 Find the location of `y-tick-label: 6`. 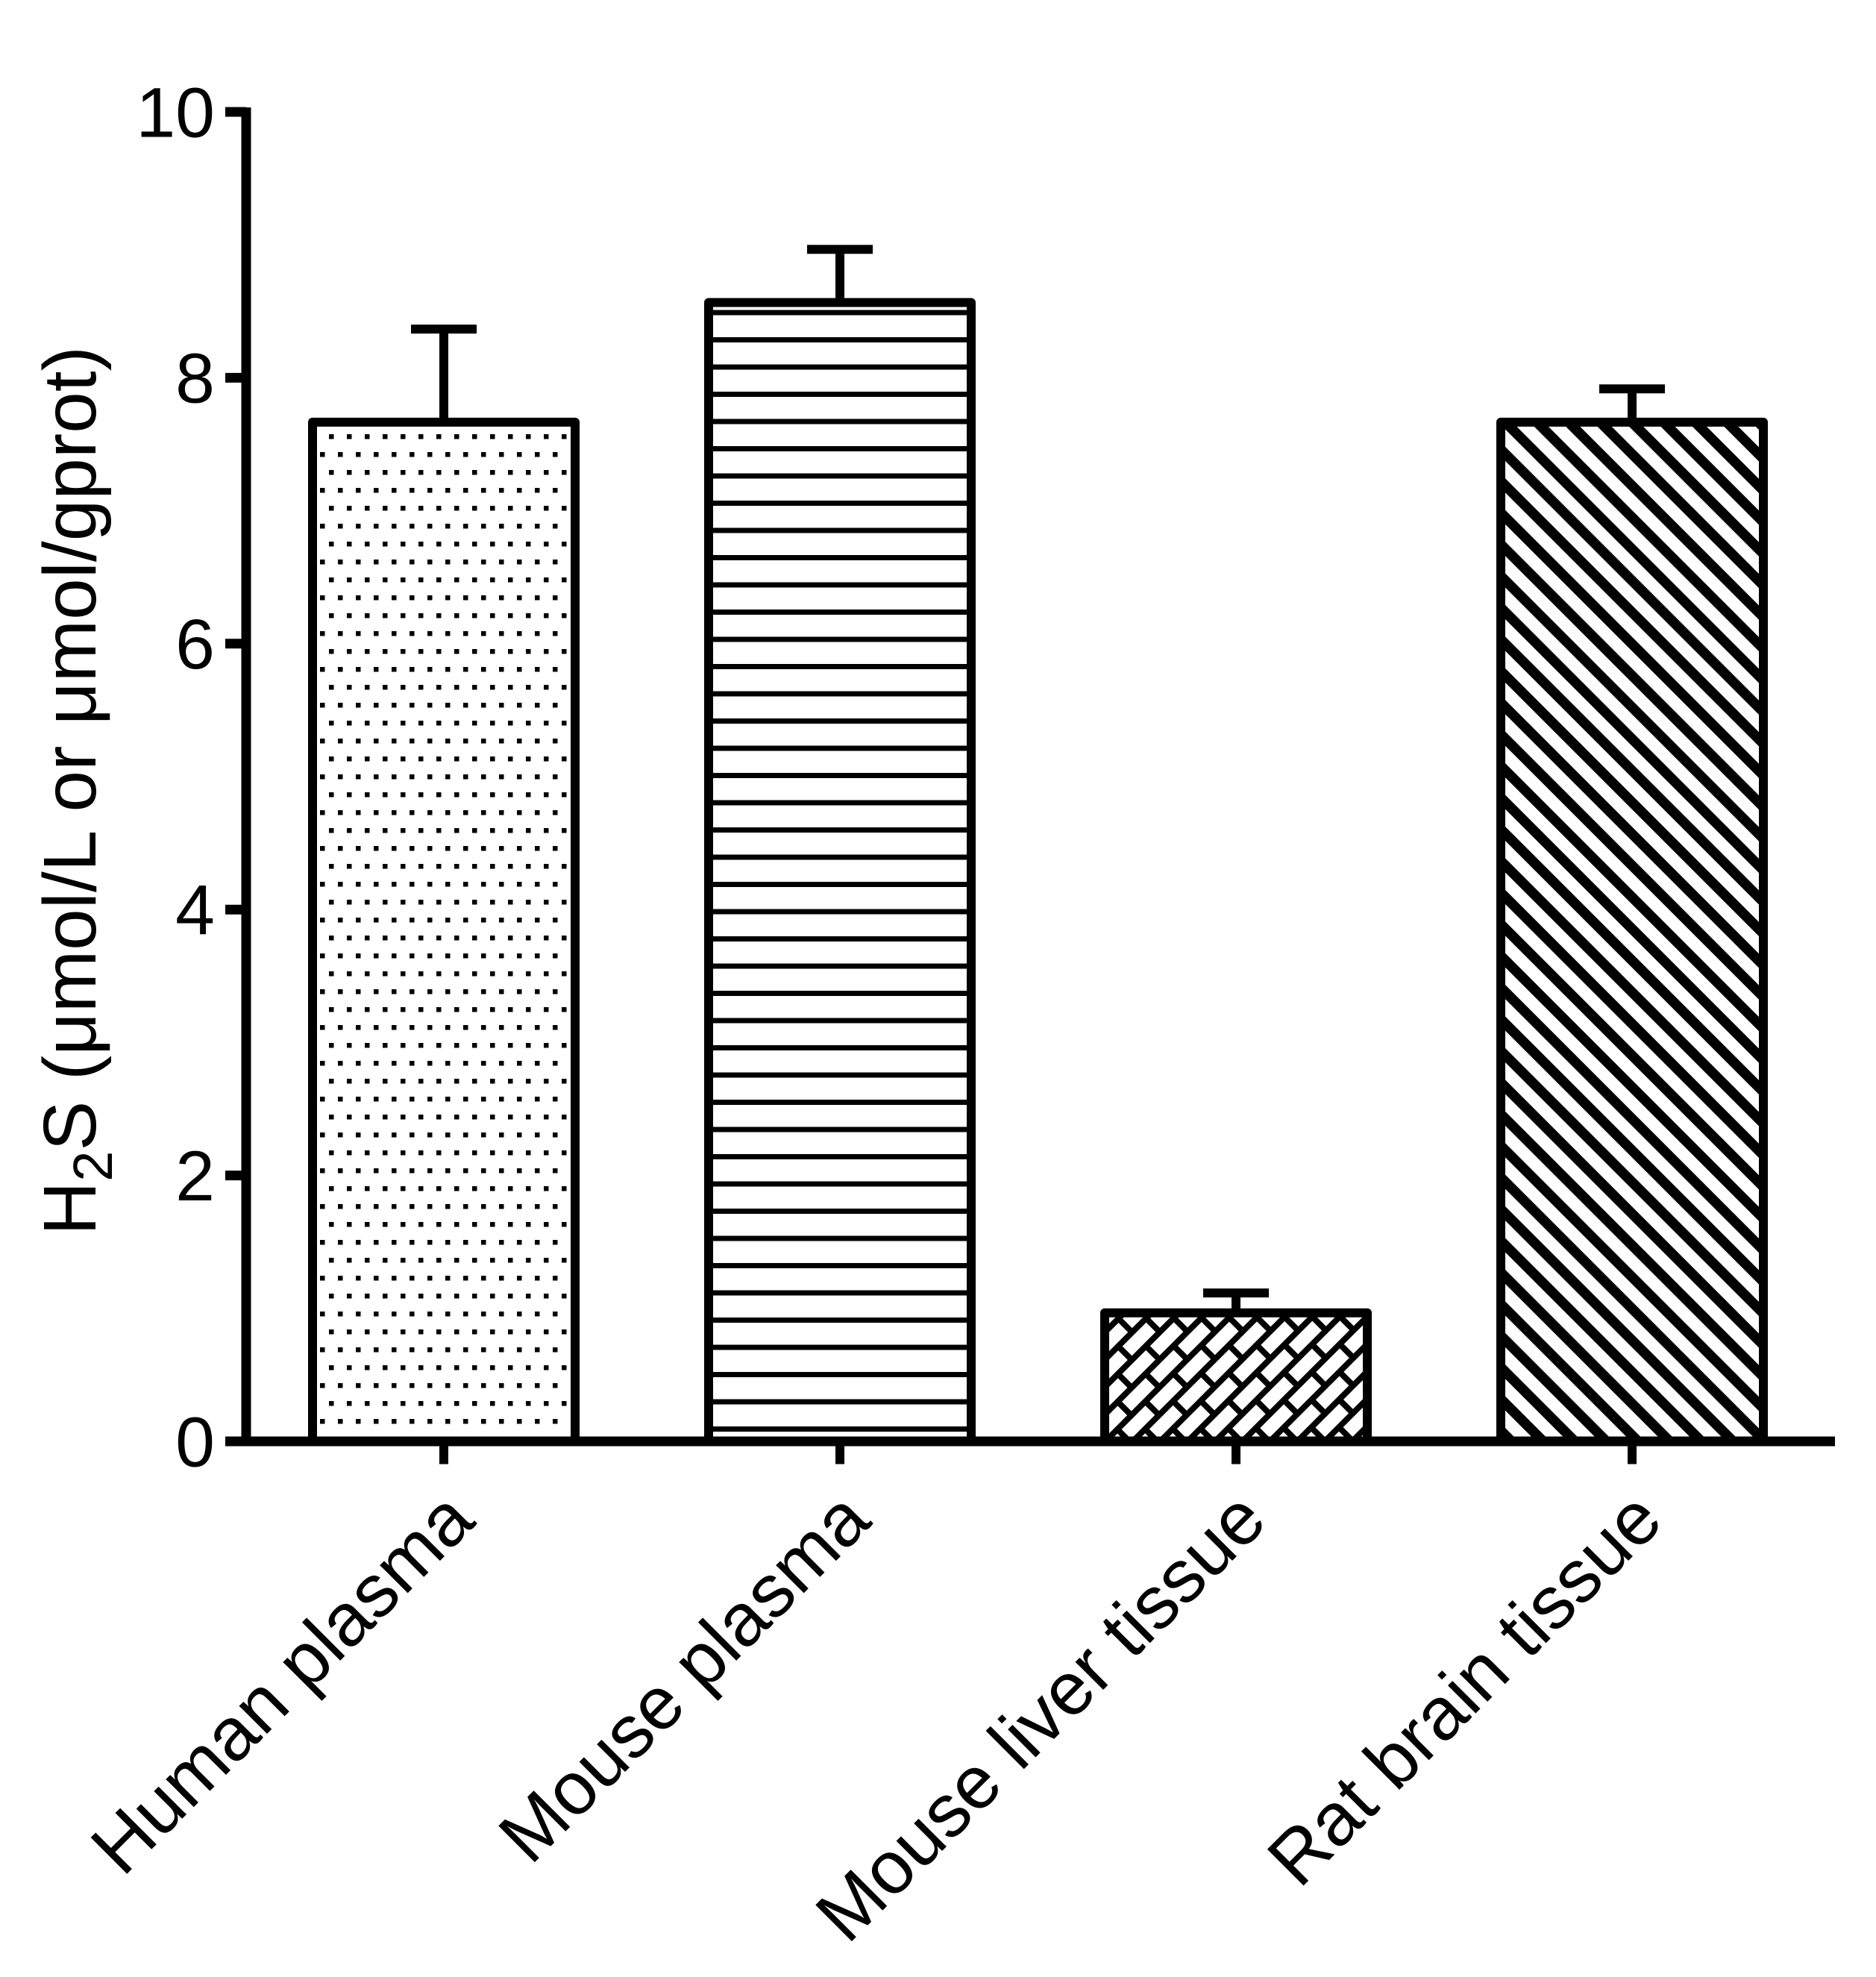

y-tick-label: 6 is located at coordinates (195, 644).